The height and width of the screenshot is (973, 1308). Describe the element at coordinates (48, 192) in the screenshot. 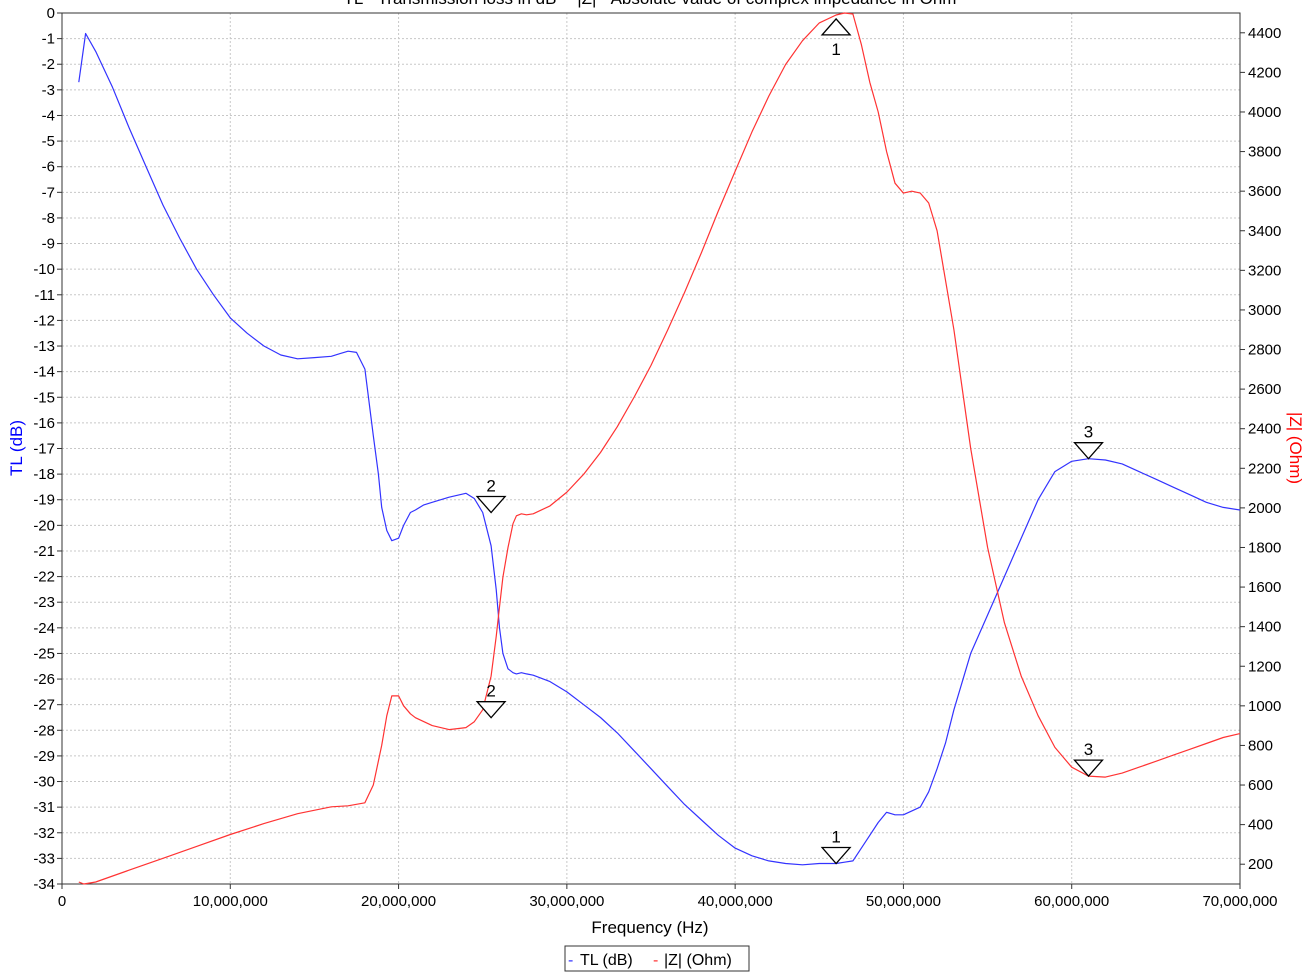

I see `y-left-tick-label: -7` at that location.